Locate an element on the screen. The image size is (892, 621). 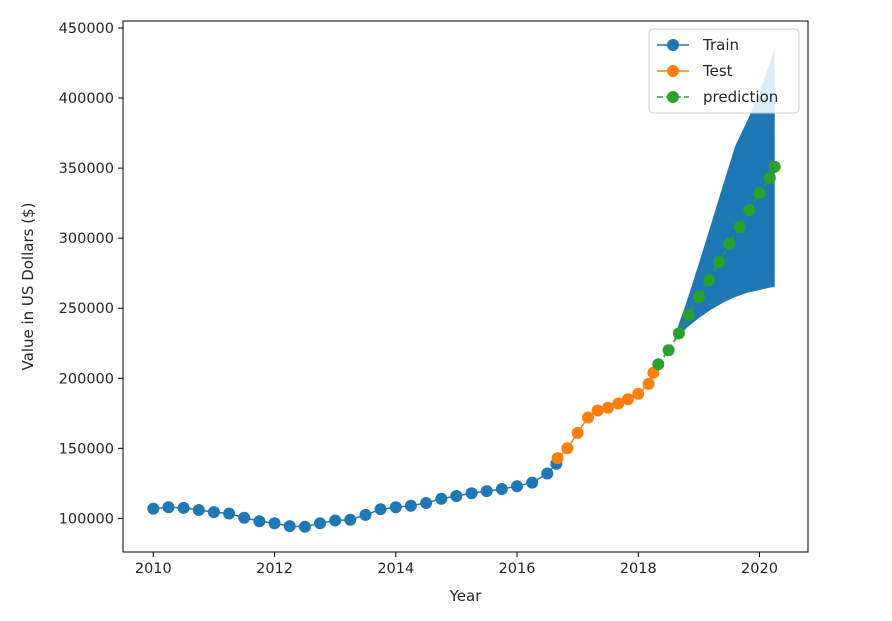
y-tick-label: 200000 is located at coordinates (86, 379).